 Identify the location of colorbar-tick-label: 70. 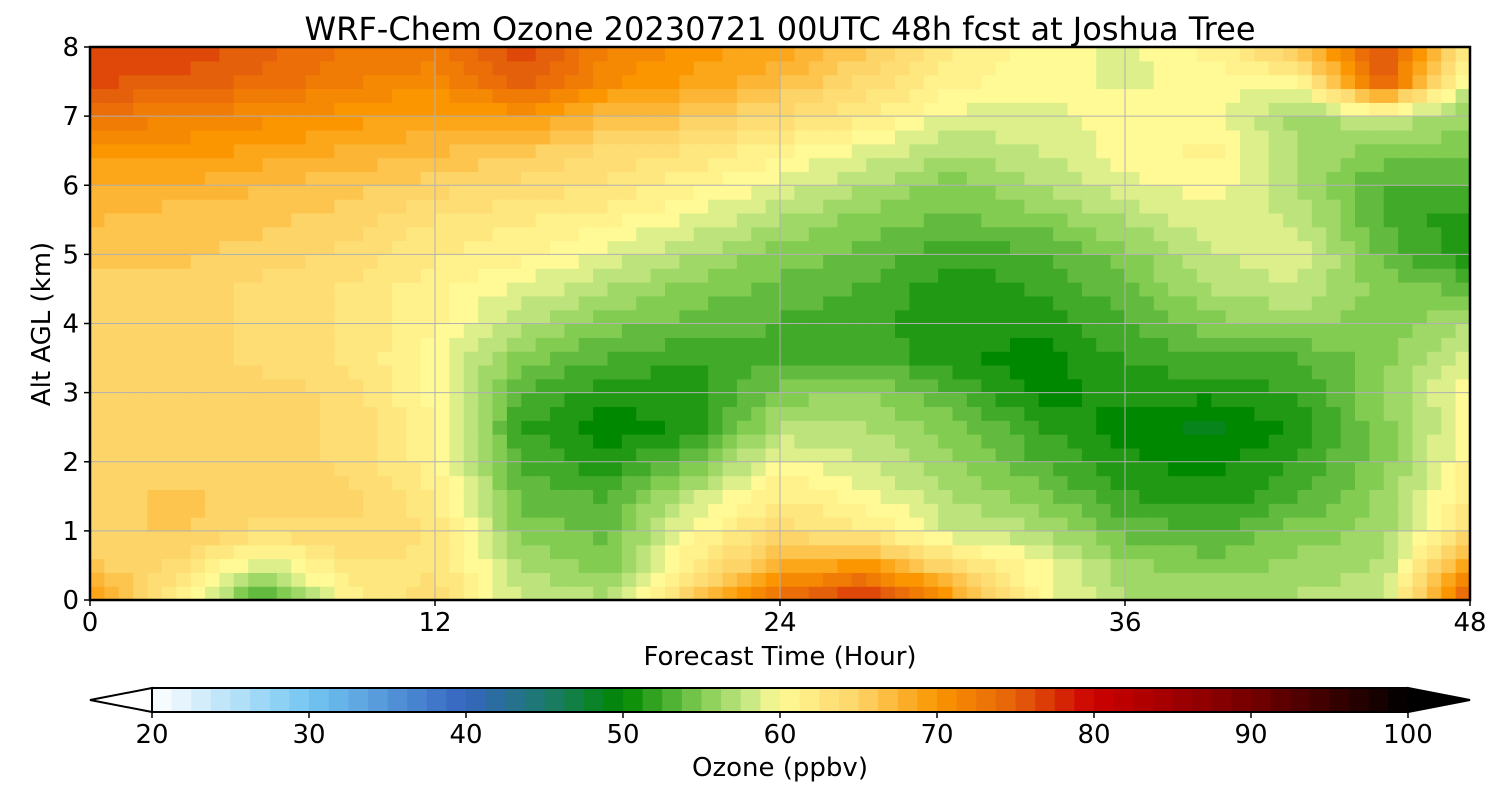
(936, 735).